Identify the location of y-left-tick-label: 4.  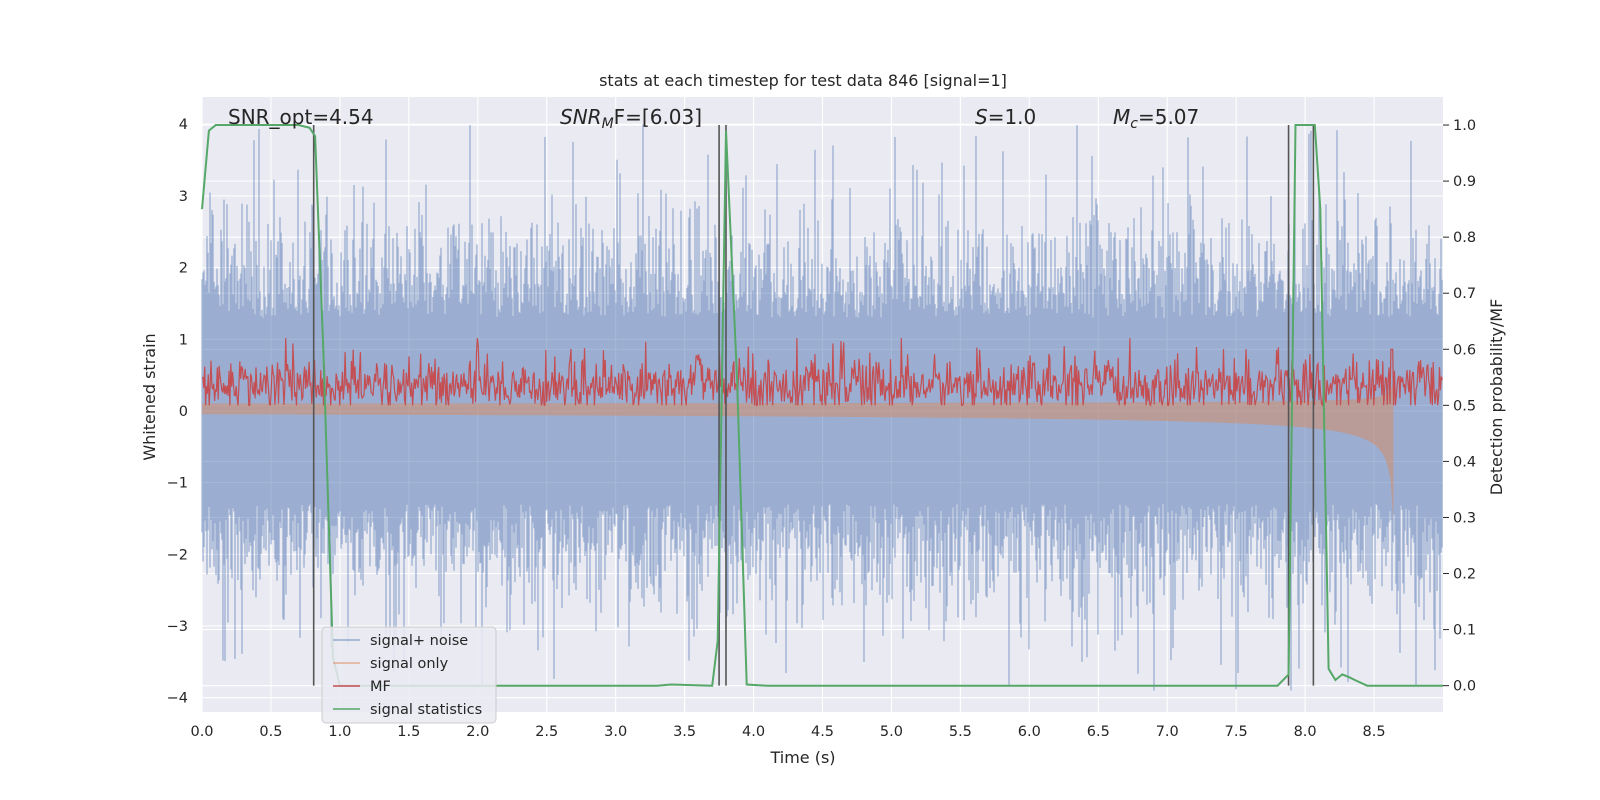
(183, 125).